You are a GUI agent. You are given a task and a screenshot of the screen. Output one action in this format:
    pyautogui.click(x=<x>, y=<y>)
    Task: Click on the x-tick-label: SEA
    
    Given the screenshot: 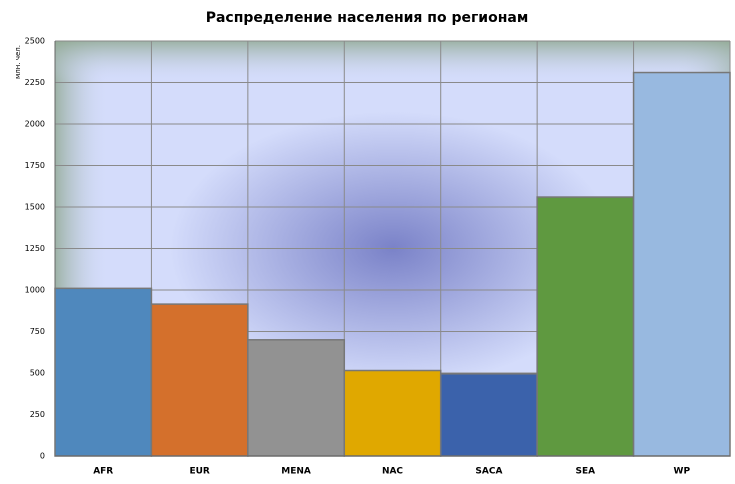 What is the action you would take?
    pyautogui.click(x=586, y=472)
    